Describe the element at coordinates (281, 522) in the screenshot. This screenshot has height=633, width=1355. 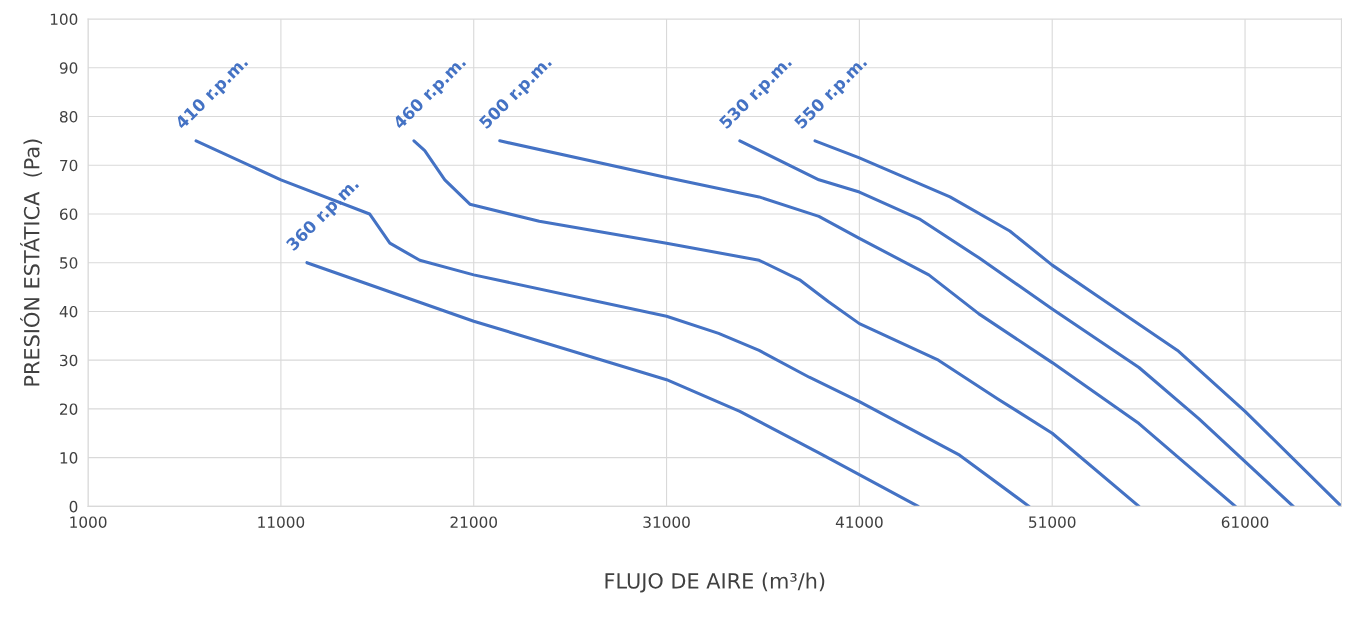
I see `x-tick-label: 11000` at that location.